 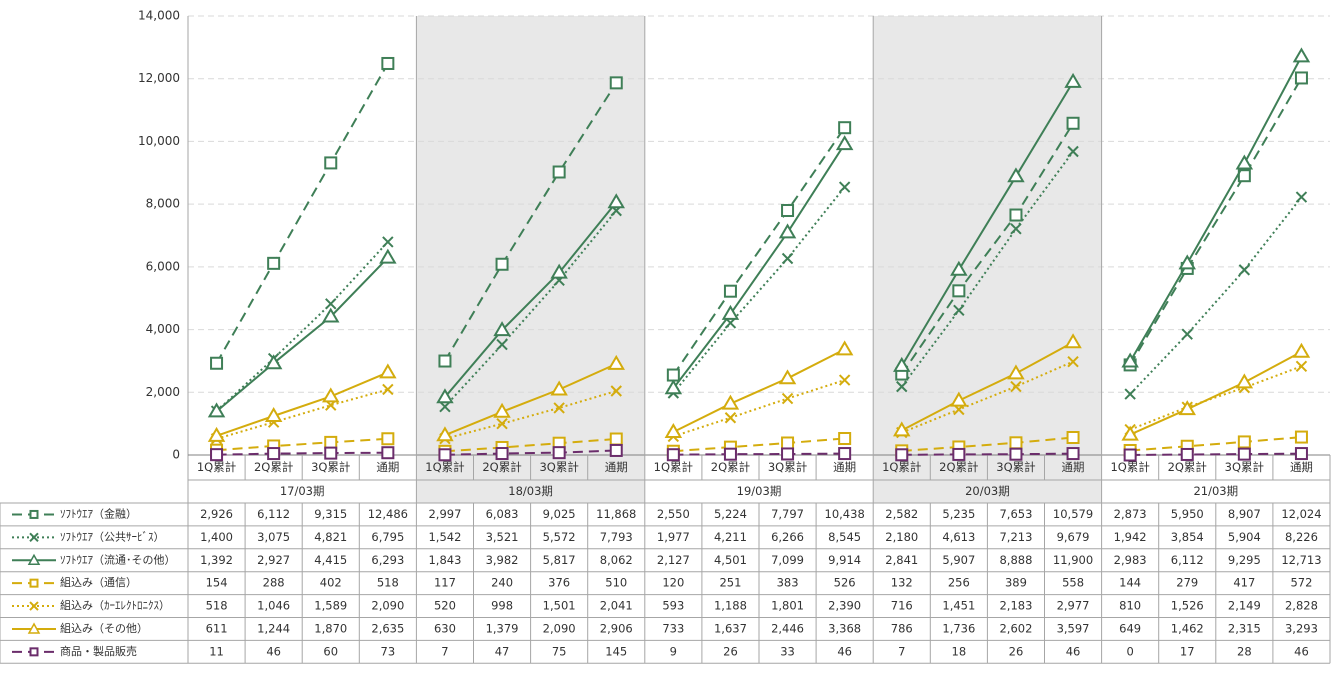 What do you see at coordinates (444, 651) in the screenshot?
I see `table-cell-value: 7` at bounding box center [444, 651].